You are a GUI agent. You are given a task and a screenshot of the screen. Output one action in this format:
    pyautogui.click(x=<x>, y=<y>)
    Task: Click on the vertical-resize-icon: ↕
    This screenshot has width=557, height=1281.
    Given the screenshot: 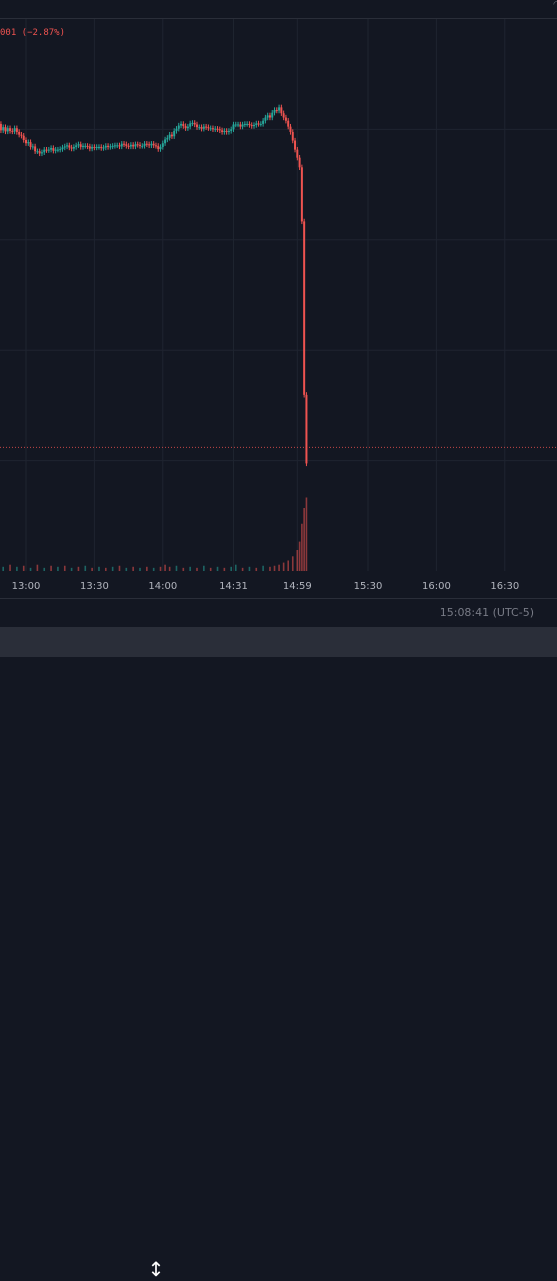 What is the action you would take?
    pyautogui.click(x=156, y=1269)
    